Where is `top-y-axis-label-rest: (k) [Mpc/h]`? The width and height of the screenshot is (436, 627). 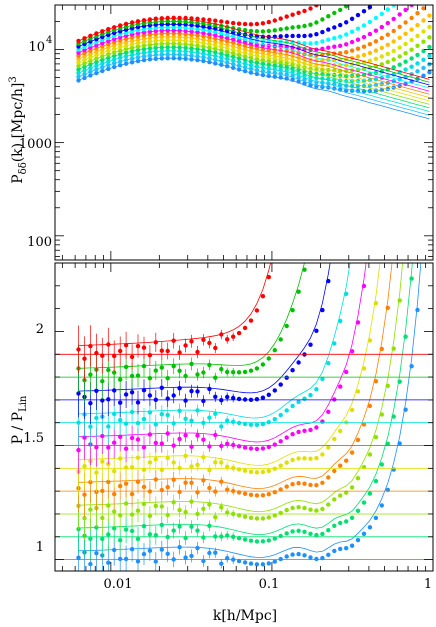 top-y-axis-label-rest: (k) [Mpc/h] is located at coordinates (18, 123).